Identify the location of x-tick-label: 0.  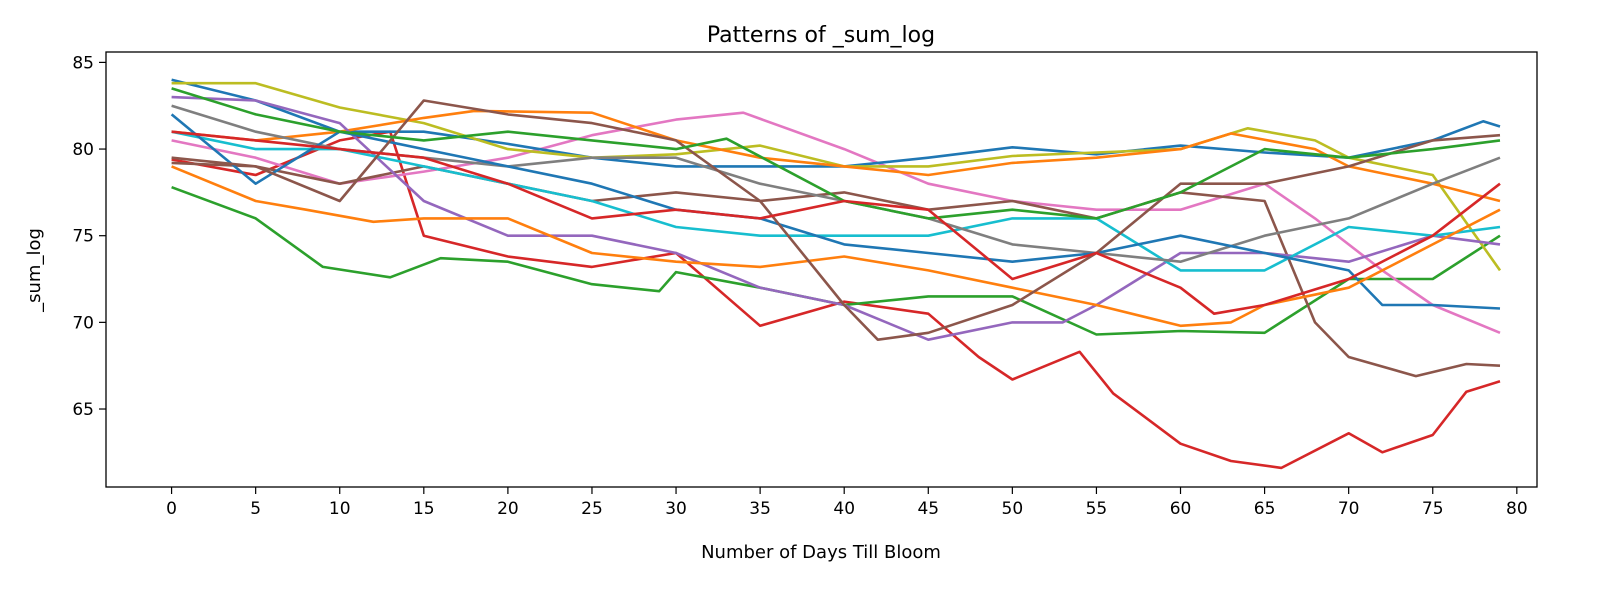
(171, 509).